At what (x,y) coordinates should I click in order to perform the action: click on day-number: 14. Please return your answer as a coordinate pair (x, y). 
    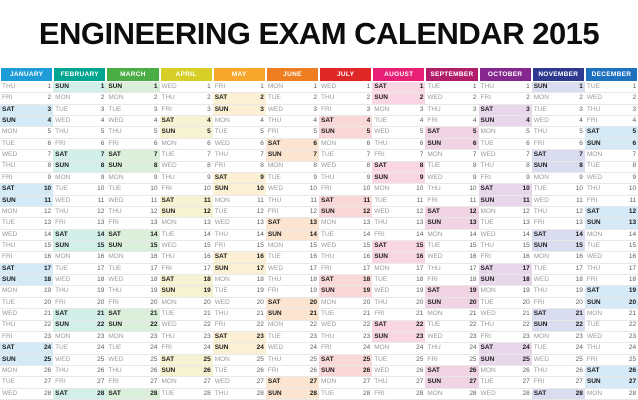
    Looking at the image, I should click on (632, 234).